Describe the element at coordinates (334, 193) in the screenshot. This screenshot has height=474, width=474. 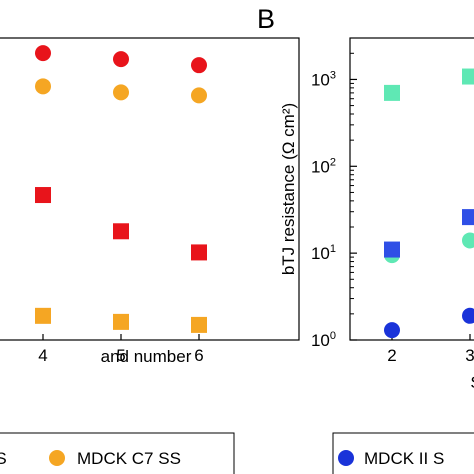
I see `panel-b-y-ticks: 10⁰ 10¹ 10² 10³` at that location.